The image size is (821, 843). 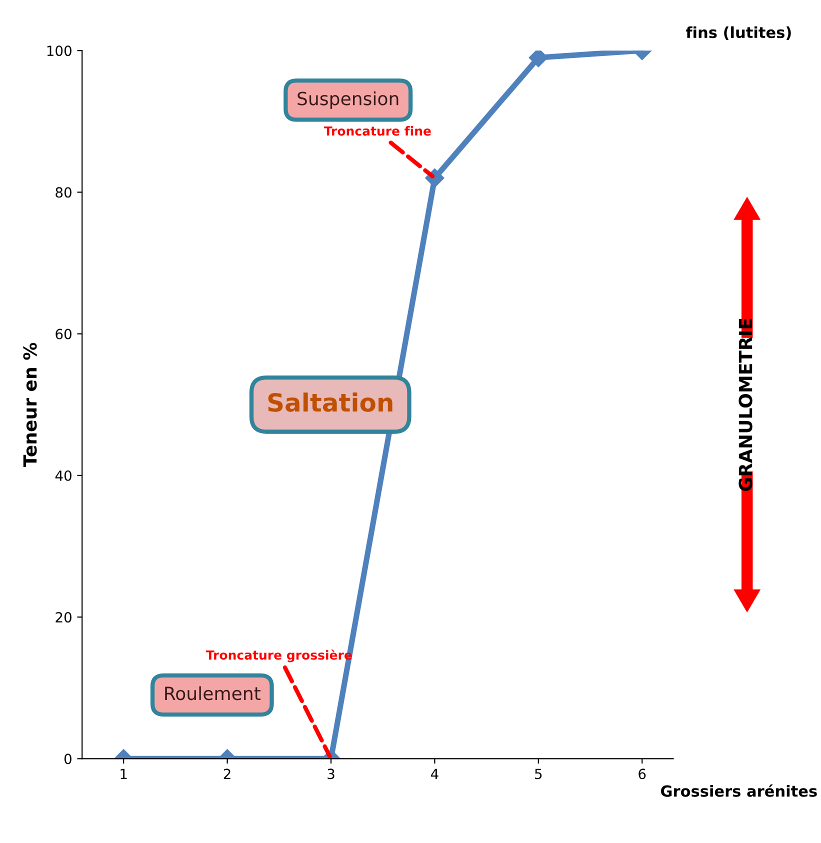 What do you see at coordinates (30, 404) in the screenshot?
I see `y-axis-title: Teneur en %` at bounding box center [30, 404].